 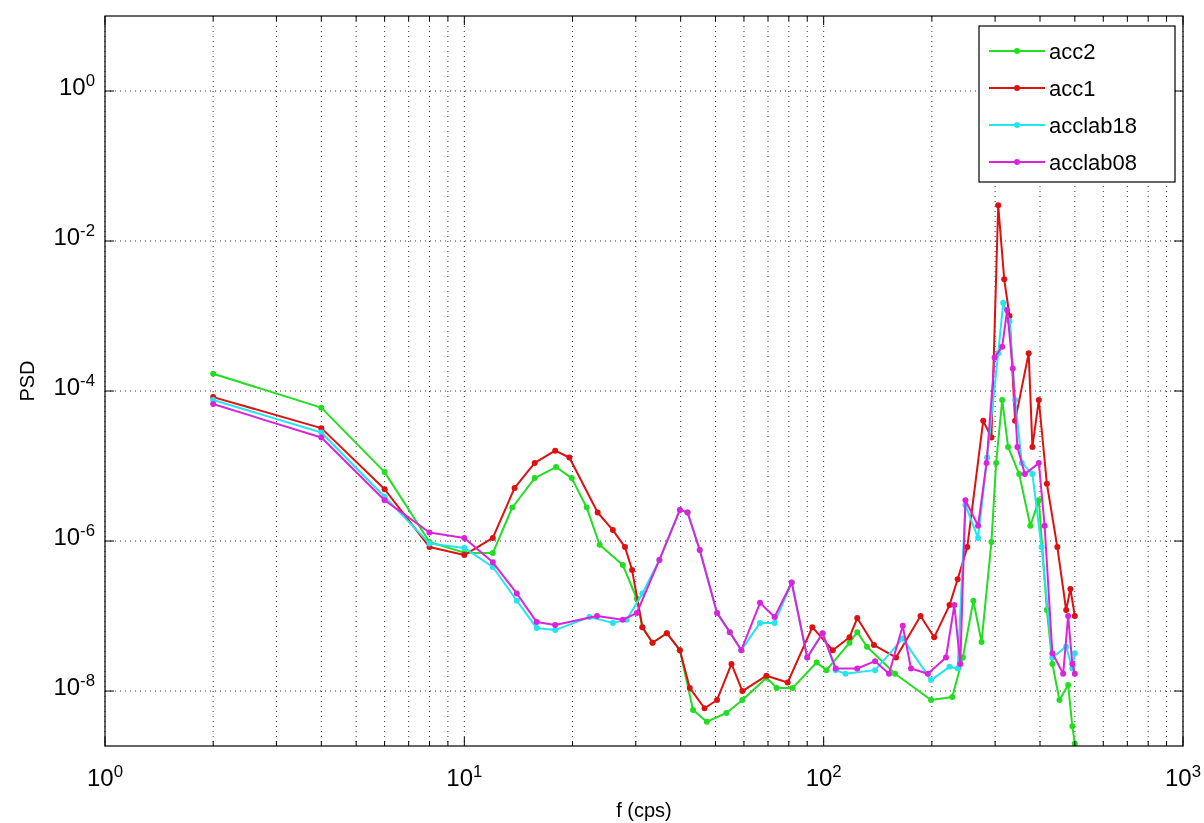 I want to click on x-tick-label: 10$^{0}$, so click(x=105, y=776).